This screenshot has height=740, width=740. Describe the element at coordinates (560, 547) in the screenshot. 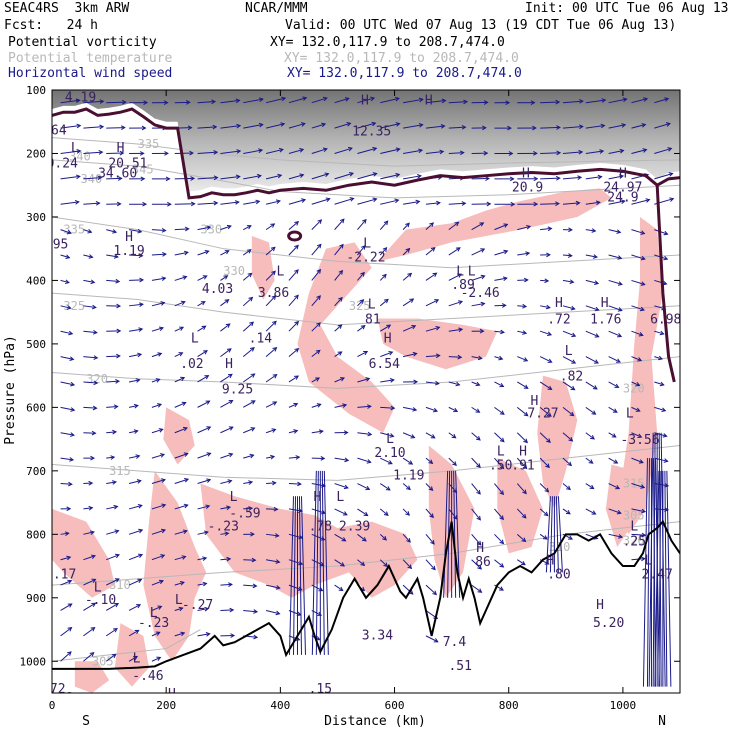

I see `theta-label-16: 310` at that location.